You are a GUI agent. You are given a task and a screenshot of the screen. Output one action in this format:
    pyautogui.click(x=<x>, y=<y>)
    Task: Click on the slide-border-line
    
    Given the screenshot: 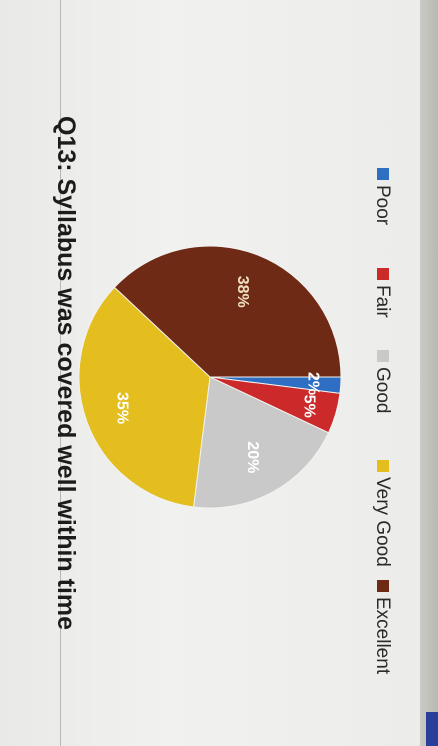 What is the action you would take?
    pyautogui.click(x=60, y=373)
    